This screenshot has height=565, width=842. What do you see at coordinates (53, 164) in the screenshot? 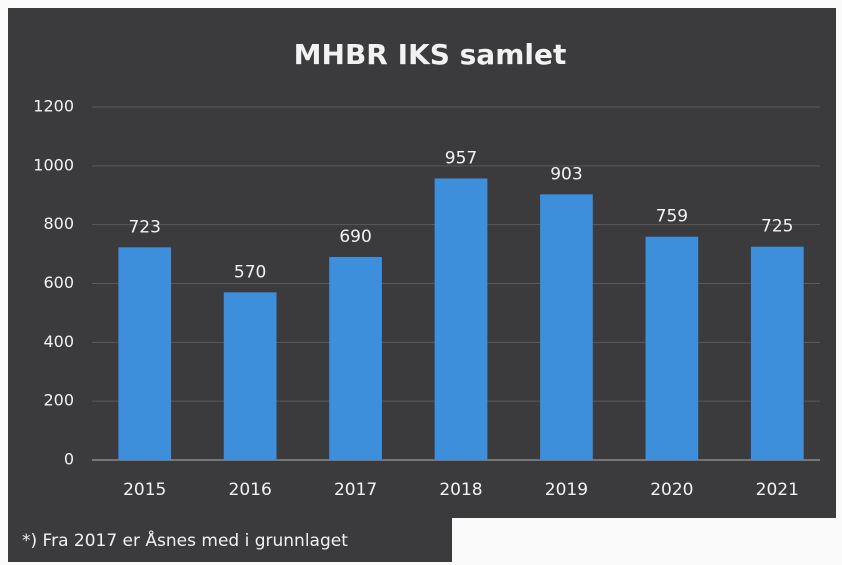
I see `y-tick-label: 1000` at bounding box center [53, 164].